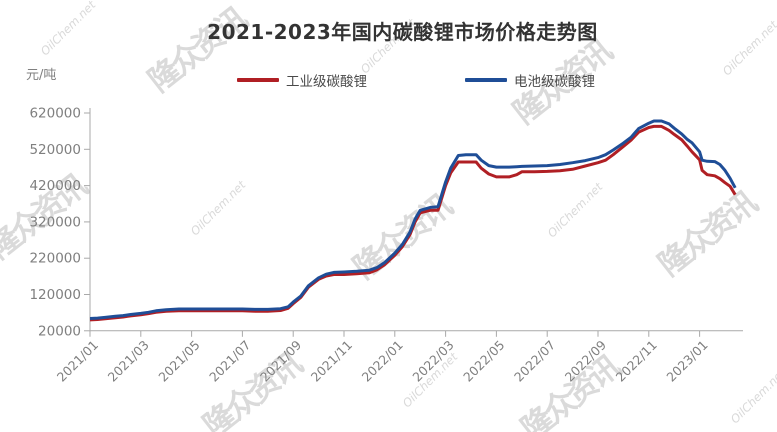  I want to click on x-tick-label: 2022/05, so click(483, 360).